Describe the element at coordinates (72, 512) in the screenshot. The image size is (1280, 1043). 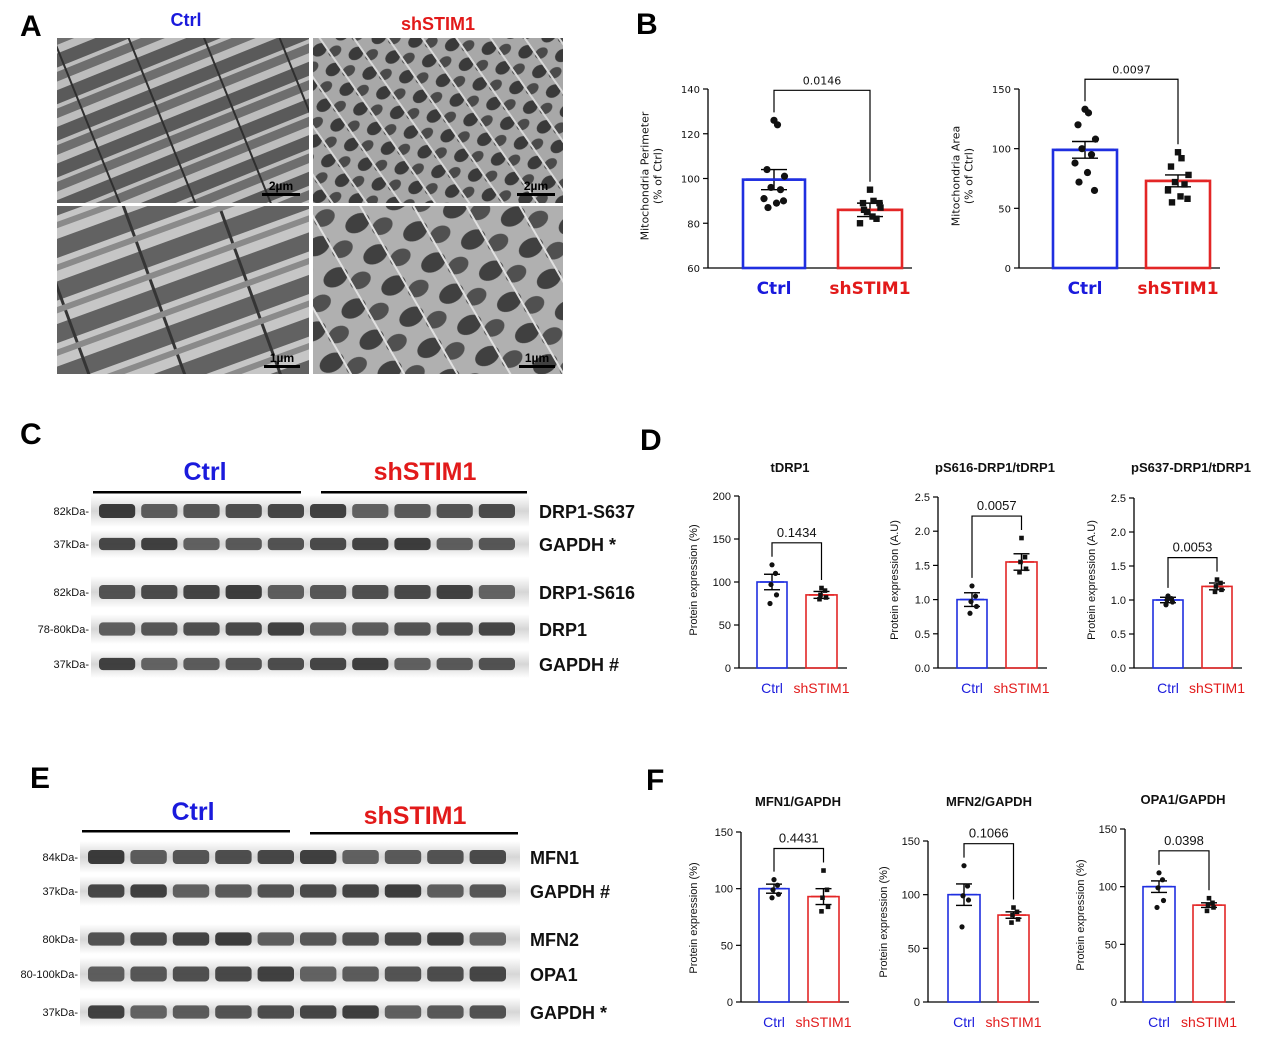
I see `molecular-weight-label: 82kDa-` at that location.